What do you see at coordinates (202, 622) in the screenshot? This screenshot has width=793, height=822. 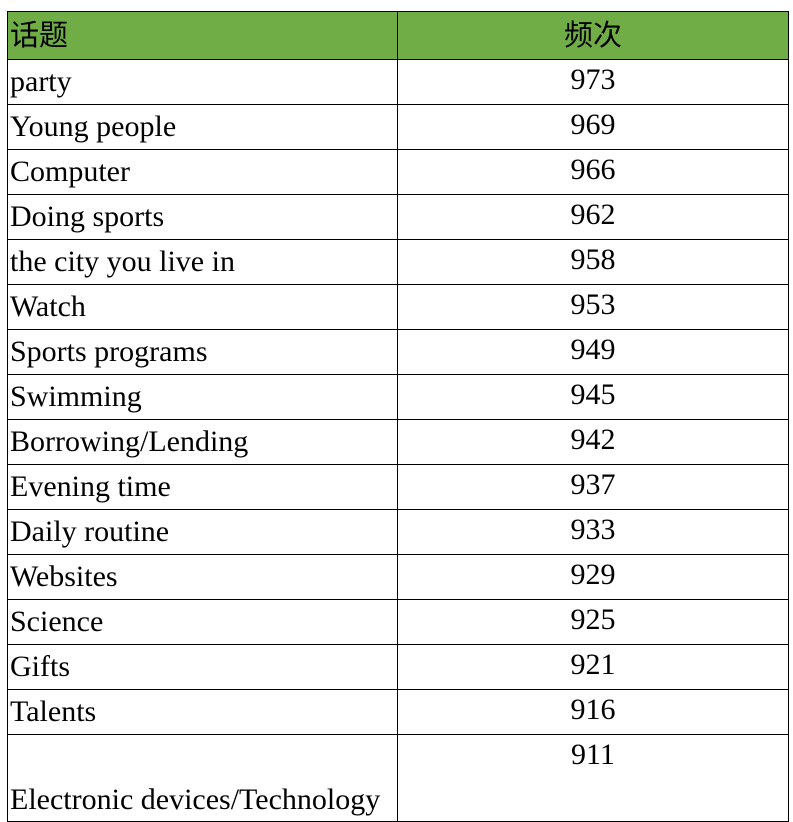 I see `row-topic: Science` at bounding box center [202, 622].